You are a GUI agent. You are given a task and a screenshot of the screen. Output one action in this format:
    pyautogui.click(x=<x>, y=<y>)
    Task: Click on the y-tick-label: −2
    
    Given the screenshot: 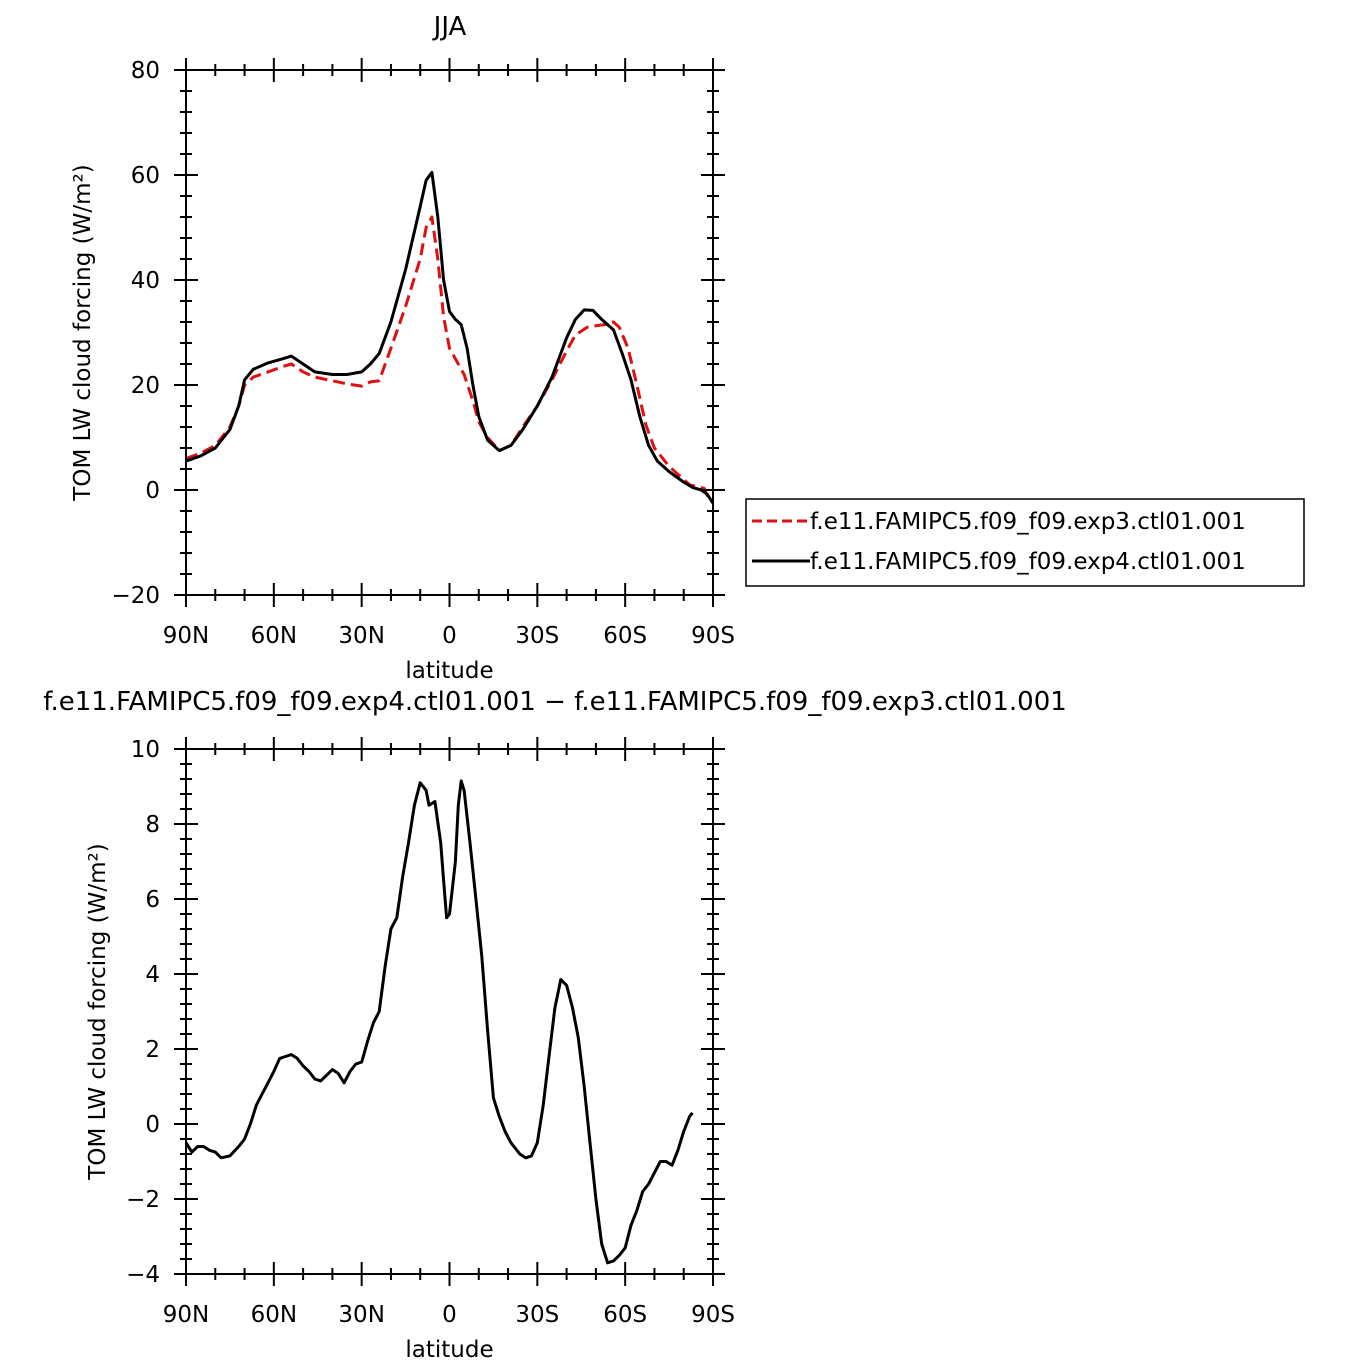 What is the action you would take?
    pyautogui.click(x=143, y=1200)
    